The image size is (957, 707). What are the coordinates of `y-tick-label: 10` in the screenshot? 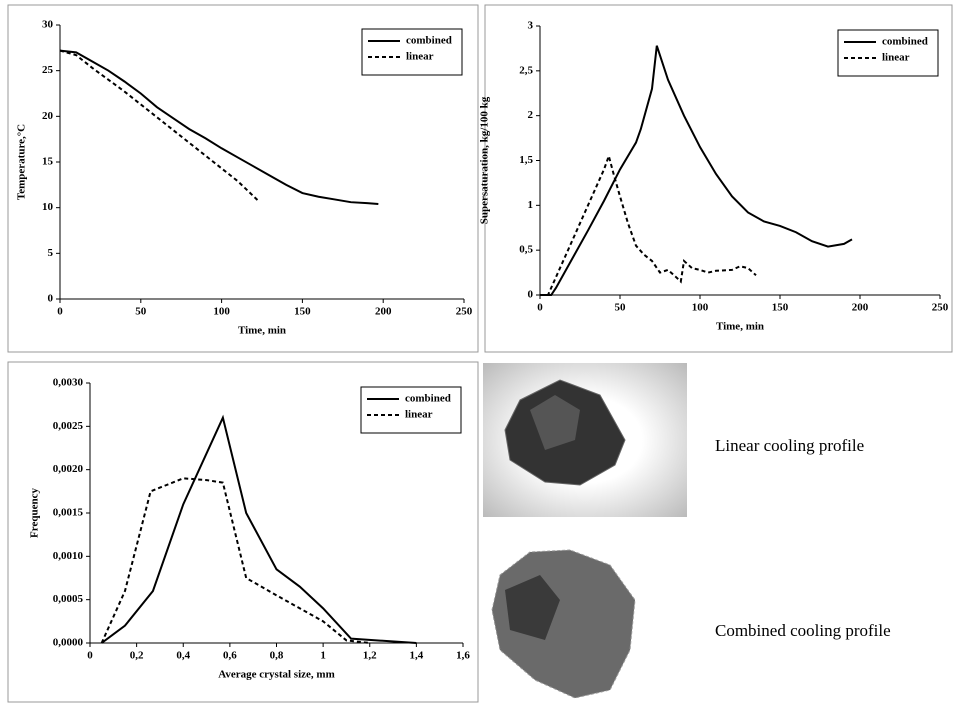 It's located at (48, 207).